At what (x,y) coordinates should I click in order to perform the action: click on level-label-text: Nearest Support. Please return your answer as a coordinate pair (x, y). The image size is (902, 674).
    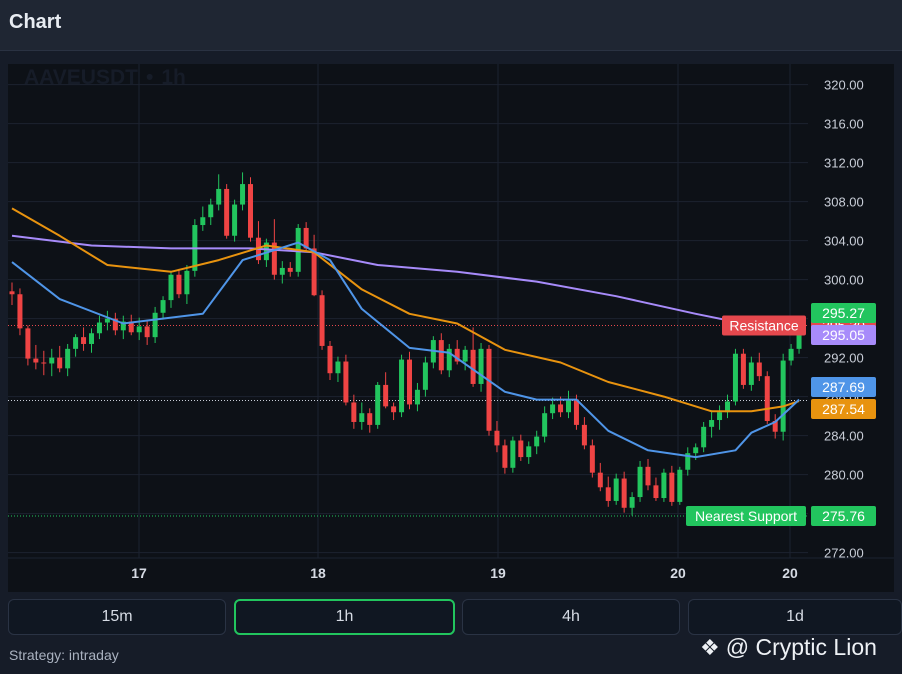
    Looking at the image, I should click on (746, 516).